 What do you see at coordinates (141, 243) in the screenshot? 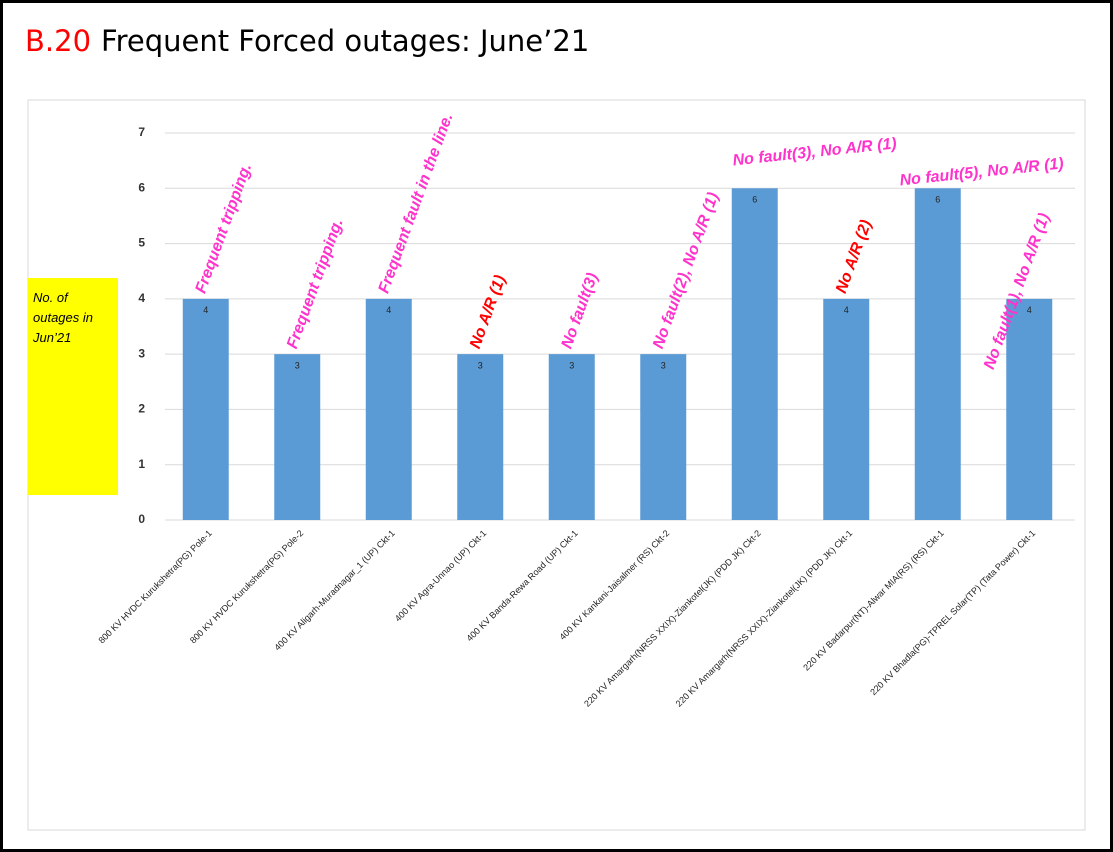
I see `y-tick-label: 5` at bounding box center [141, 243].